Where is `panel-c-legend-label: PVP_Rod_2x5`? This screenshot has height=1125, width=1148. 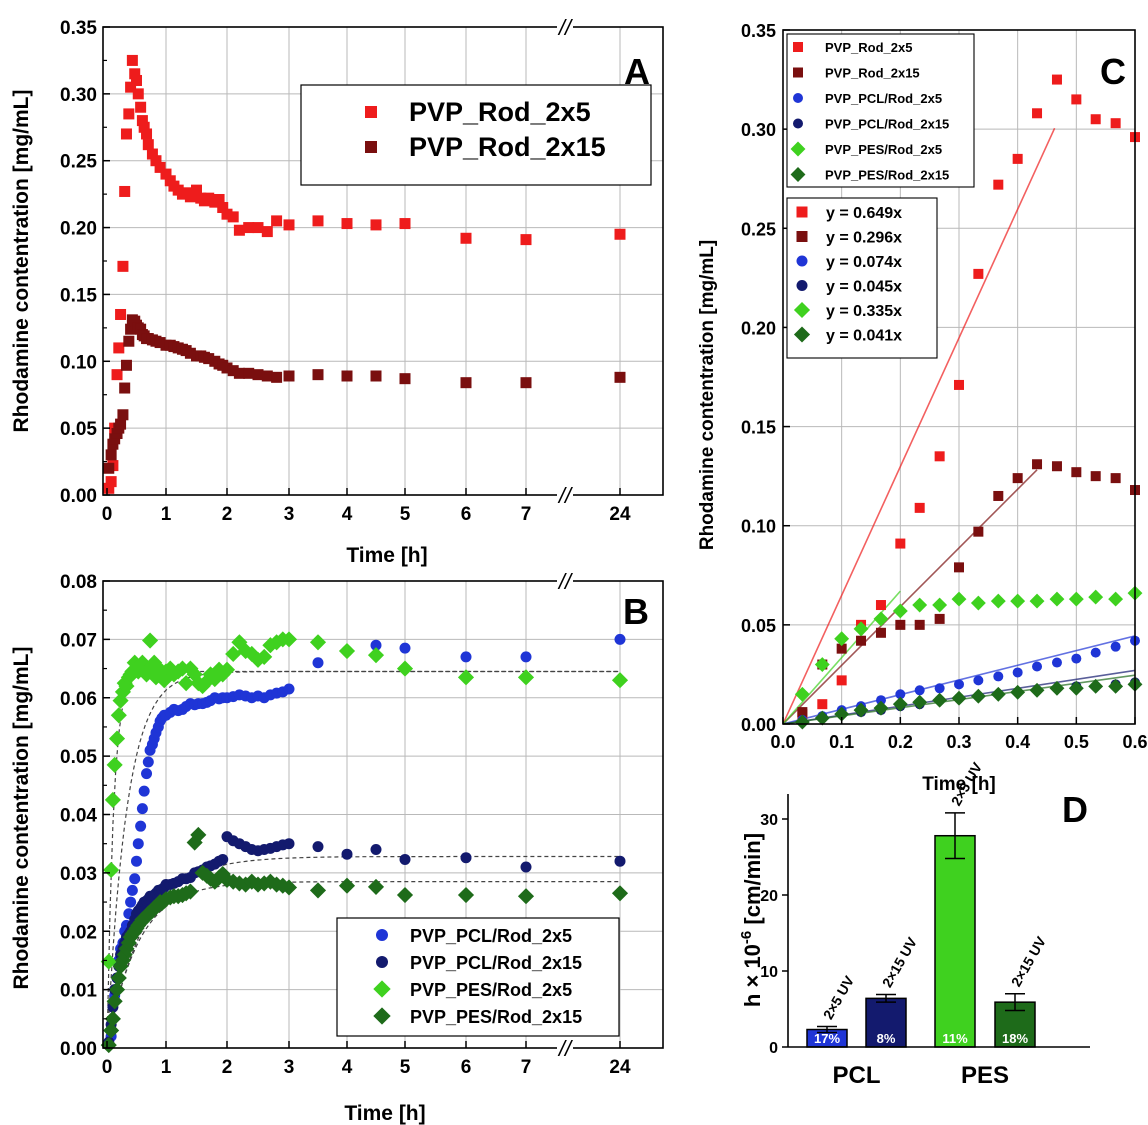
panel-c-legend-label: PVP_Rod_2x5 is located at coordinates (868, 47).